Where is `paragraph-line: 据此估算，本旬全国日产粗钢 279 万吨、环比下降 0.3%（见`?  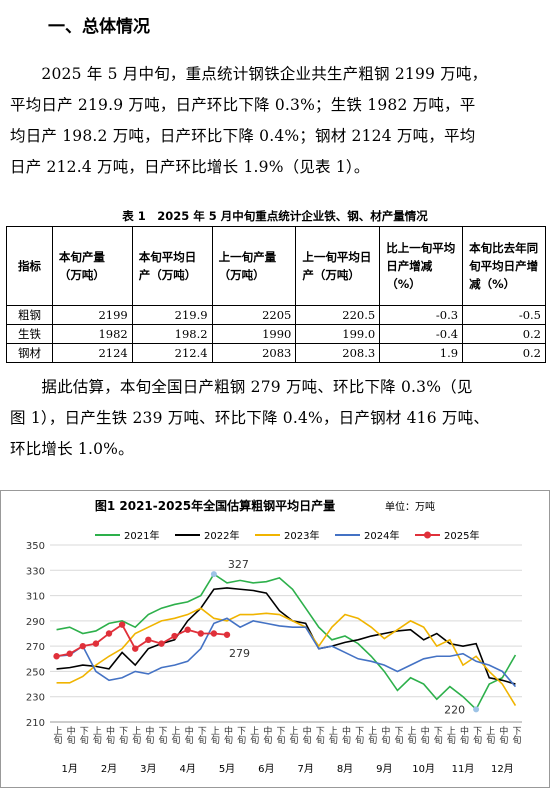 paragraph-line: 据此估算，本旬全国日产粗钢 279 万吨、环比下降 0.3%（见 is located at coordinates (241, 387).